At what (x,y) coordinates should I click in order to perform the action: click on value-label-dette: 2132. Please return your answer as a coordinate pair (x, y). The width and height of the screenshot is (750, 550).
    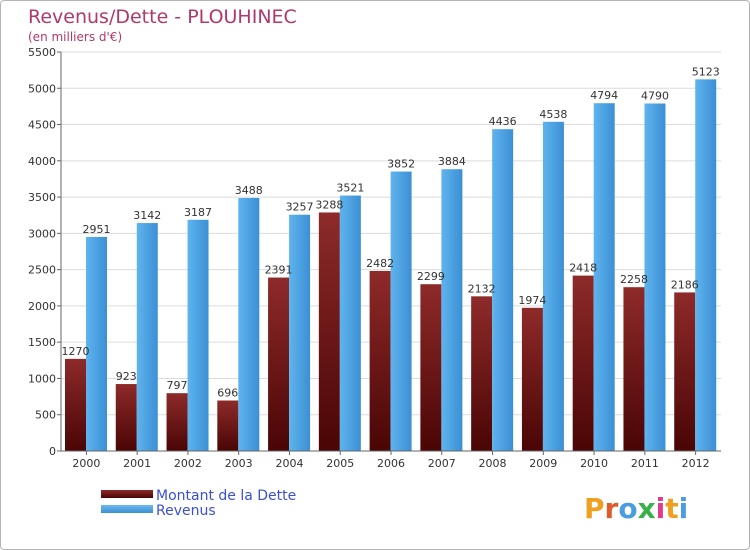
    Looking at the image, I should click on (482, 288).